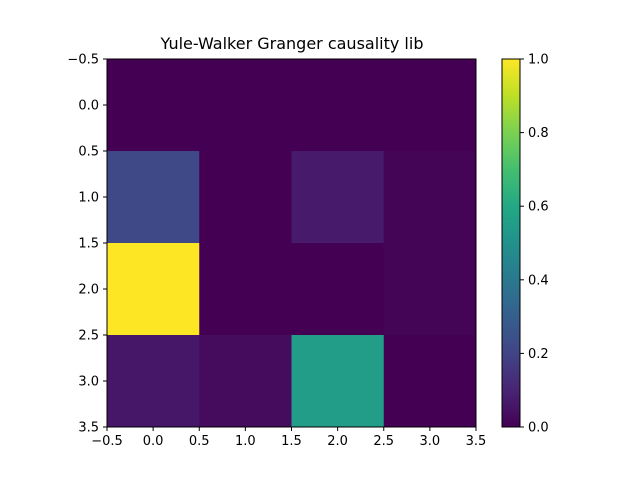 This screenshot has height=485, width=640. Describe the element at coordinates (538, 133) in the screenshot. I see `colorbar-tick-label: 0.8` at that location.